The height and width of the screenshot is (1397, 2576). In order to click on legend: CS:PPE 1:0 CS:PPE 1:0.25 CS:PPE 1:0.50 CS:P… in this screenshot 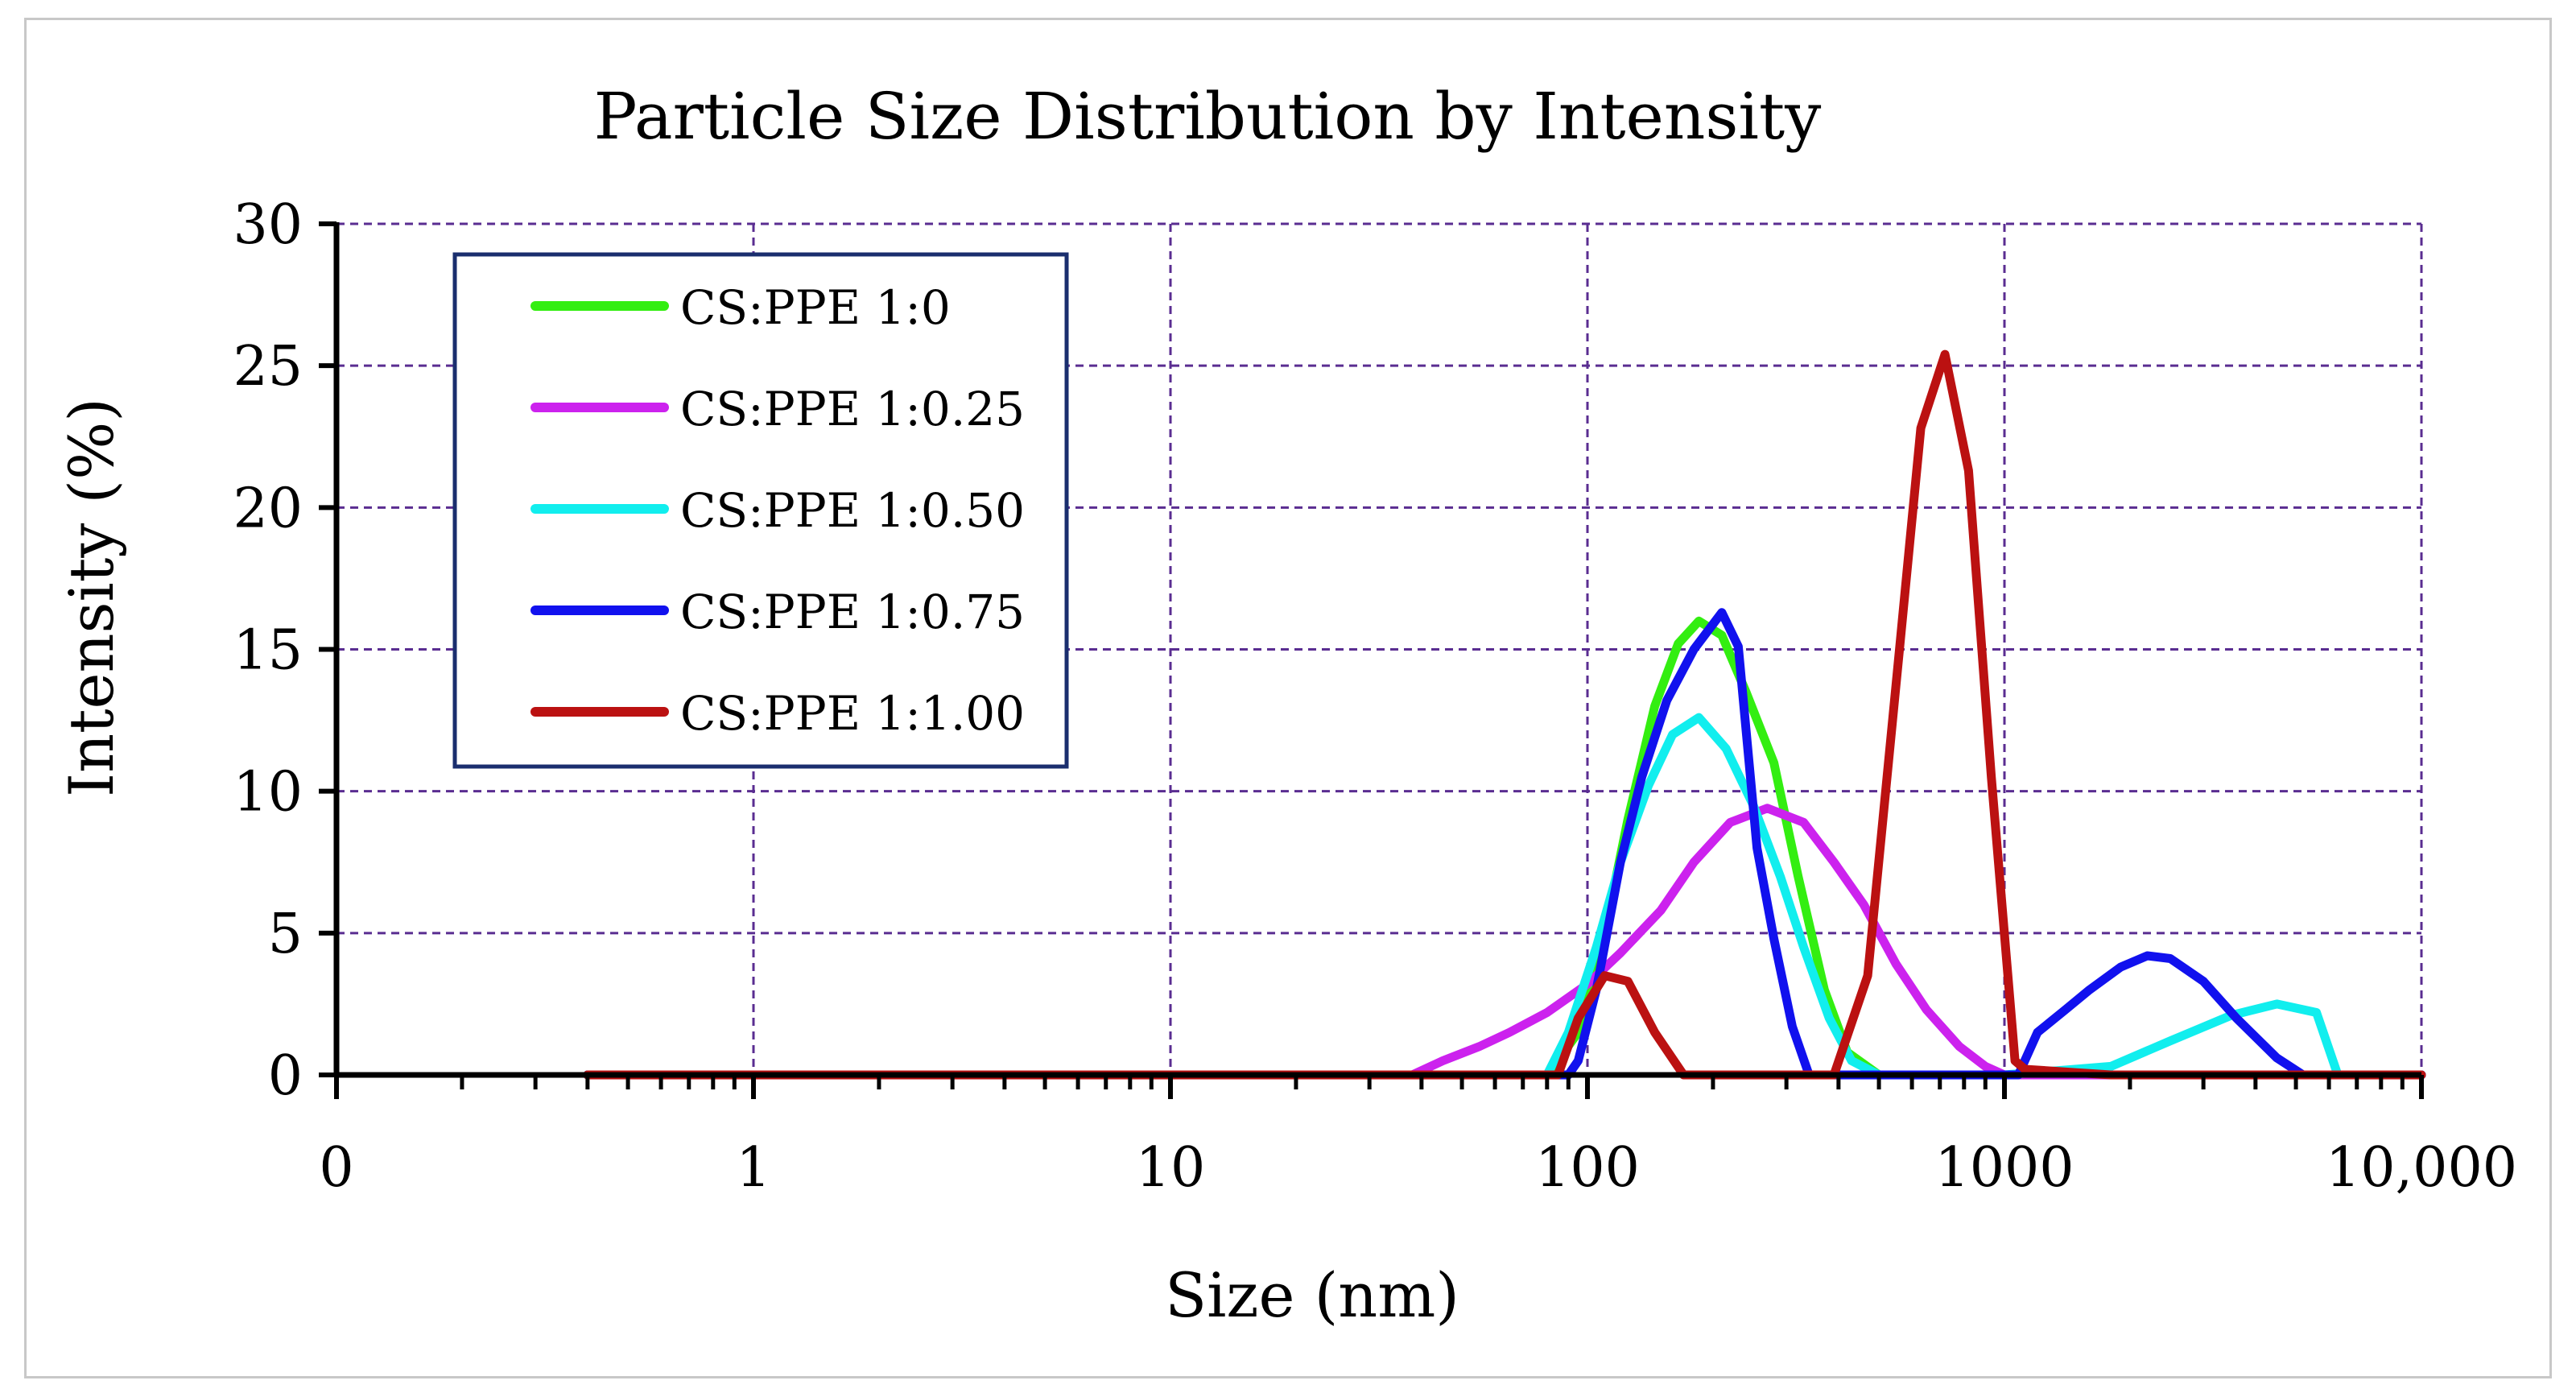, I will do `click(760, 510)`.